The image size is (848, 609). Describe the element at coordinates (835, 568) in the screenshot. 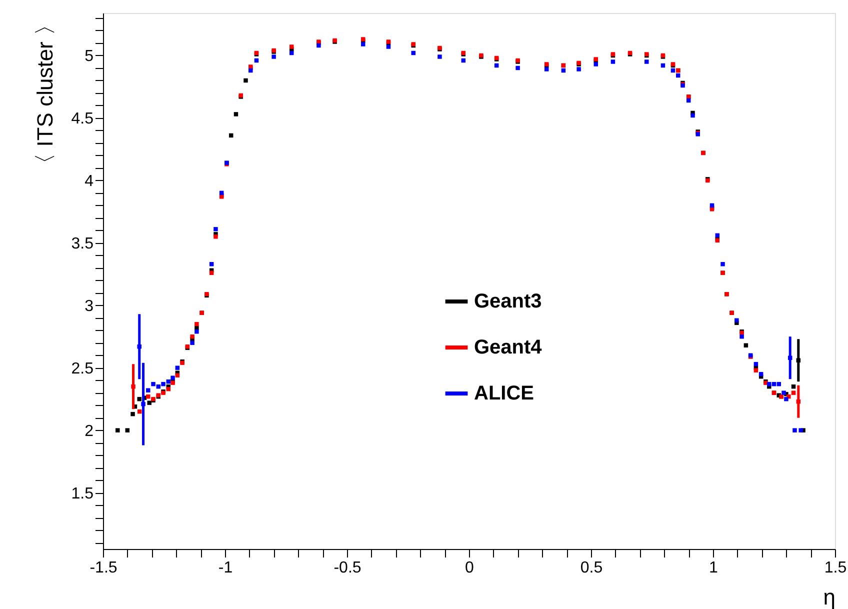

I see `x-tick-label: 1.5` at that location.